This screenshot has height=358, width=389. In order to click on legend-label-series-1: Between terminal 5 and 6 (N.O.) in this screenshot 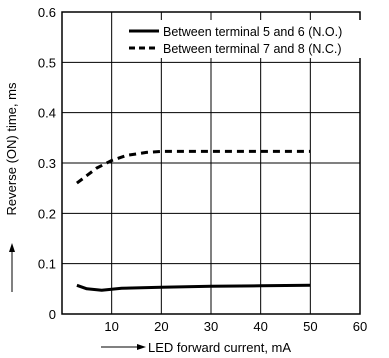, I will do `click(252, 32)`.